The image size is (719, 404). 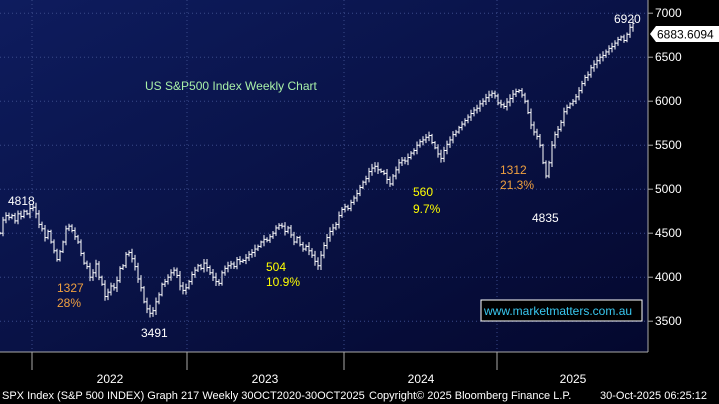 I want to click on annotation-drop-1312: 1312, so click(x=513, y=170).